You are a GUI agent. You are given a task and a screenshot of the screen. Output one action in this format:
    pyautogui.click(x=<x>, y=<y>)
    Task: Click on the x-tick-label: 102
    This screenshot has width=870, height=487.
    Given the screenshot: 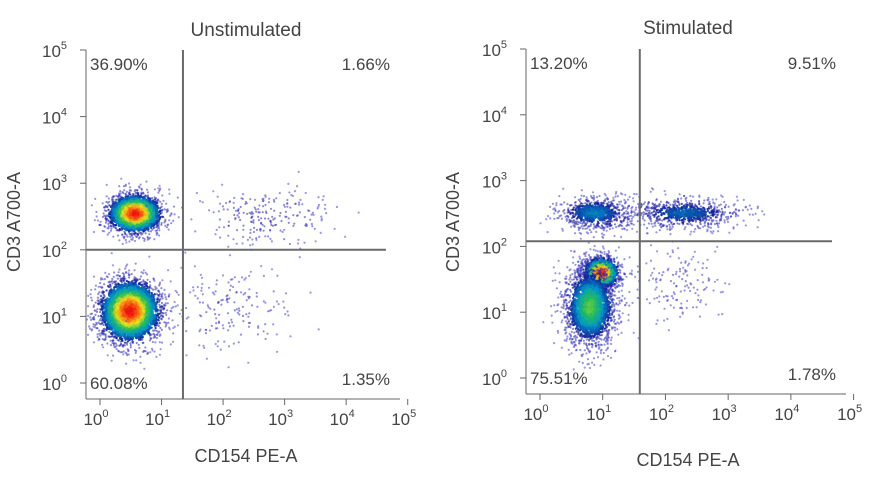 What is the action you would take?
    pyautogui.click(x=219, y=418)
    